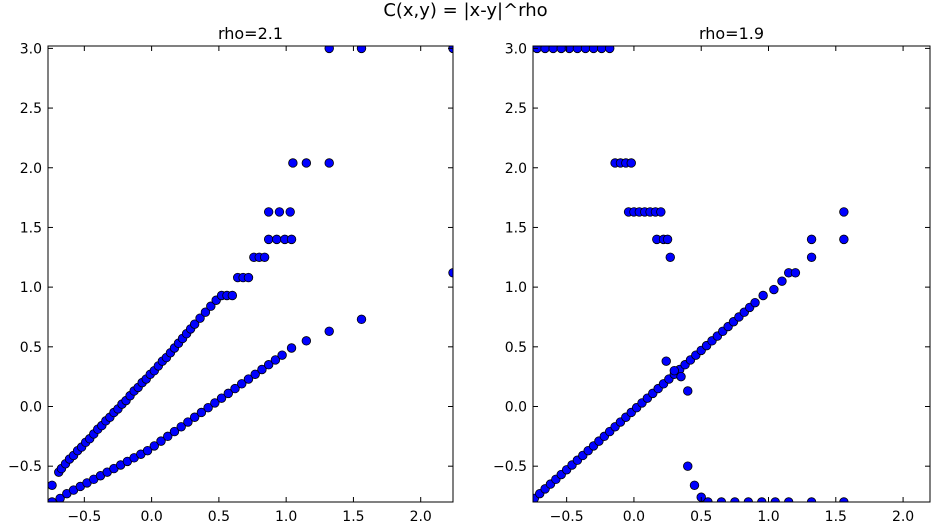 The width and height of the screenshot is (931, 532). What do you see at coordinates (286, 517) in the screenshot?
I see `x-tick-label: 1.0` at bounding box center [286, 517].